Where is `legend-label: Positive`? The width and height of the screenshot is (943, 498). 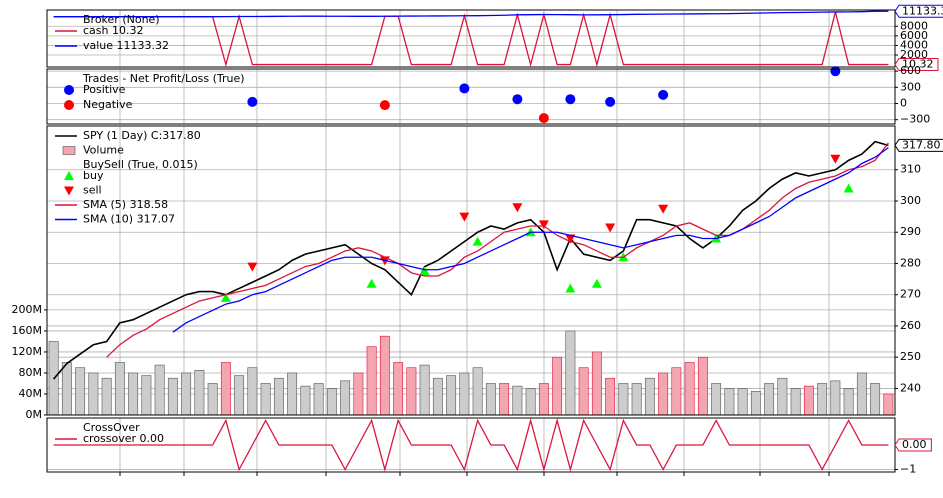
legend-label: Positive is located at coordinates (104, 89).